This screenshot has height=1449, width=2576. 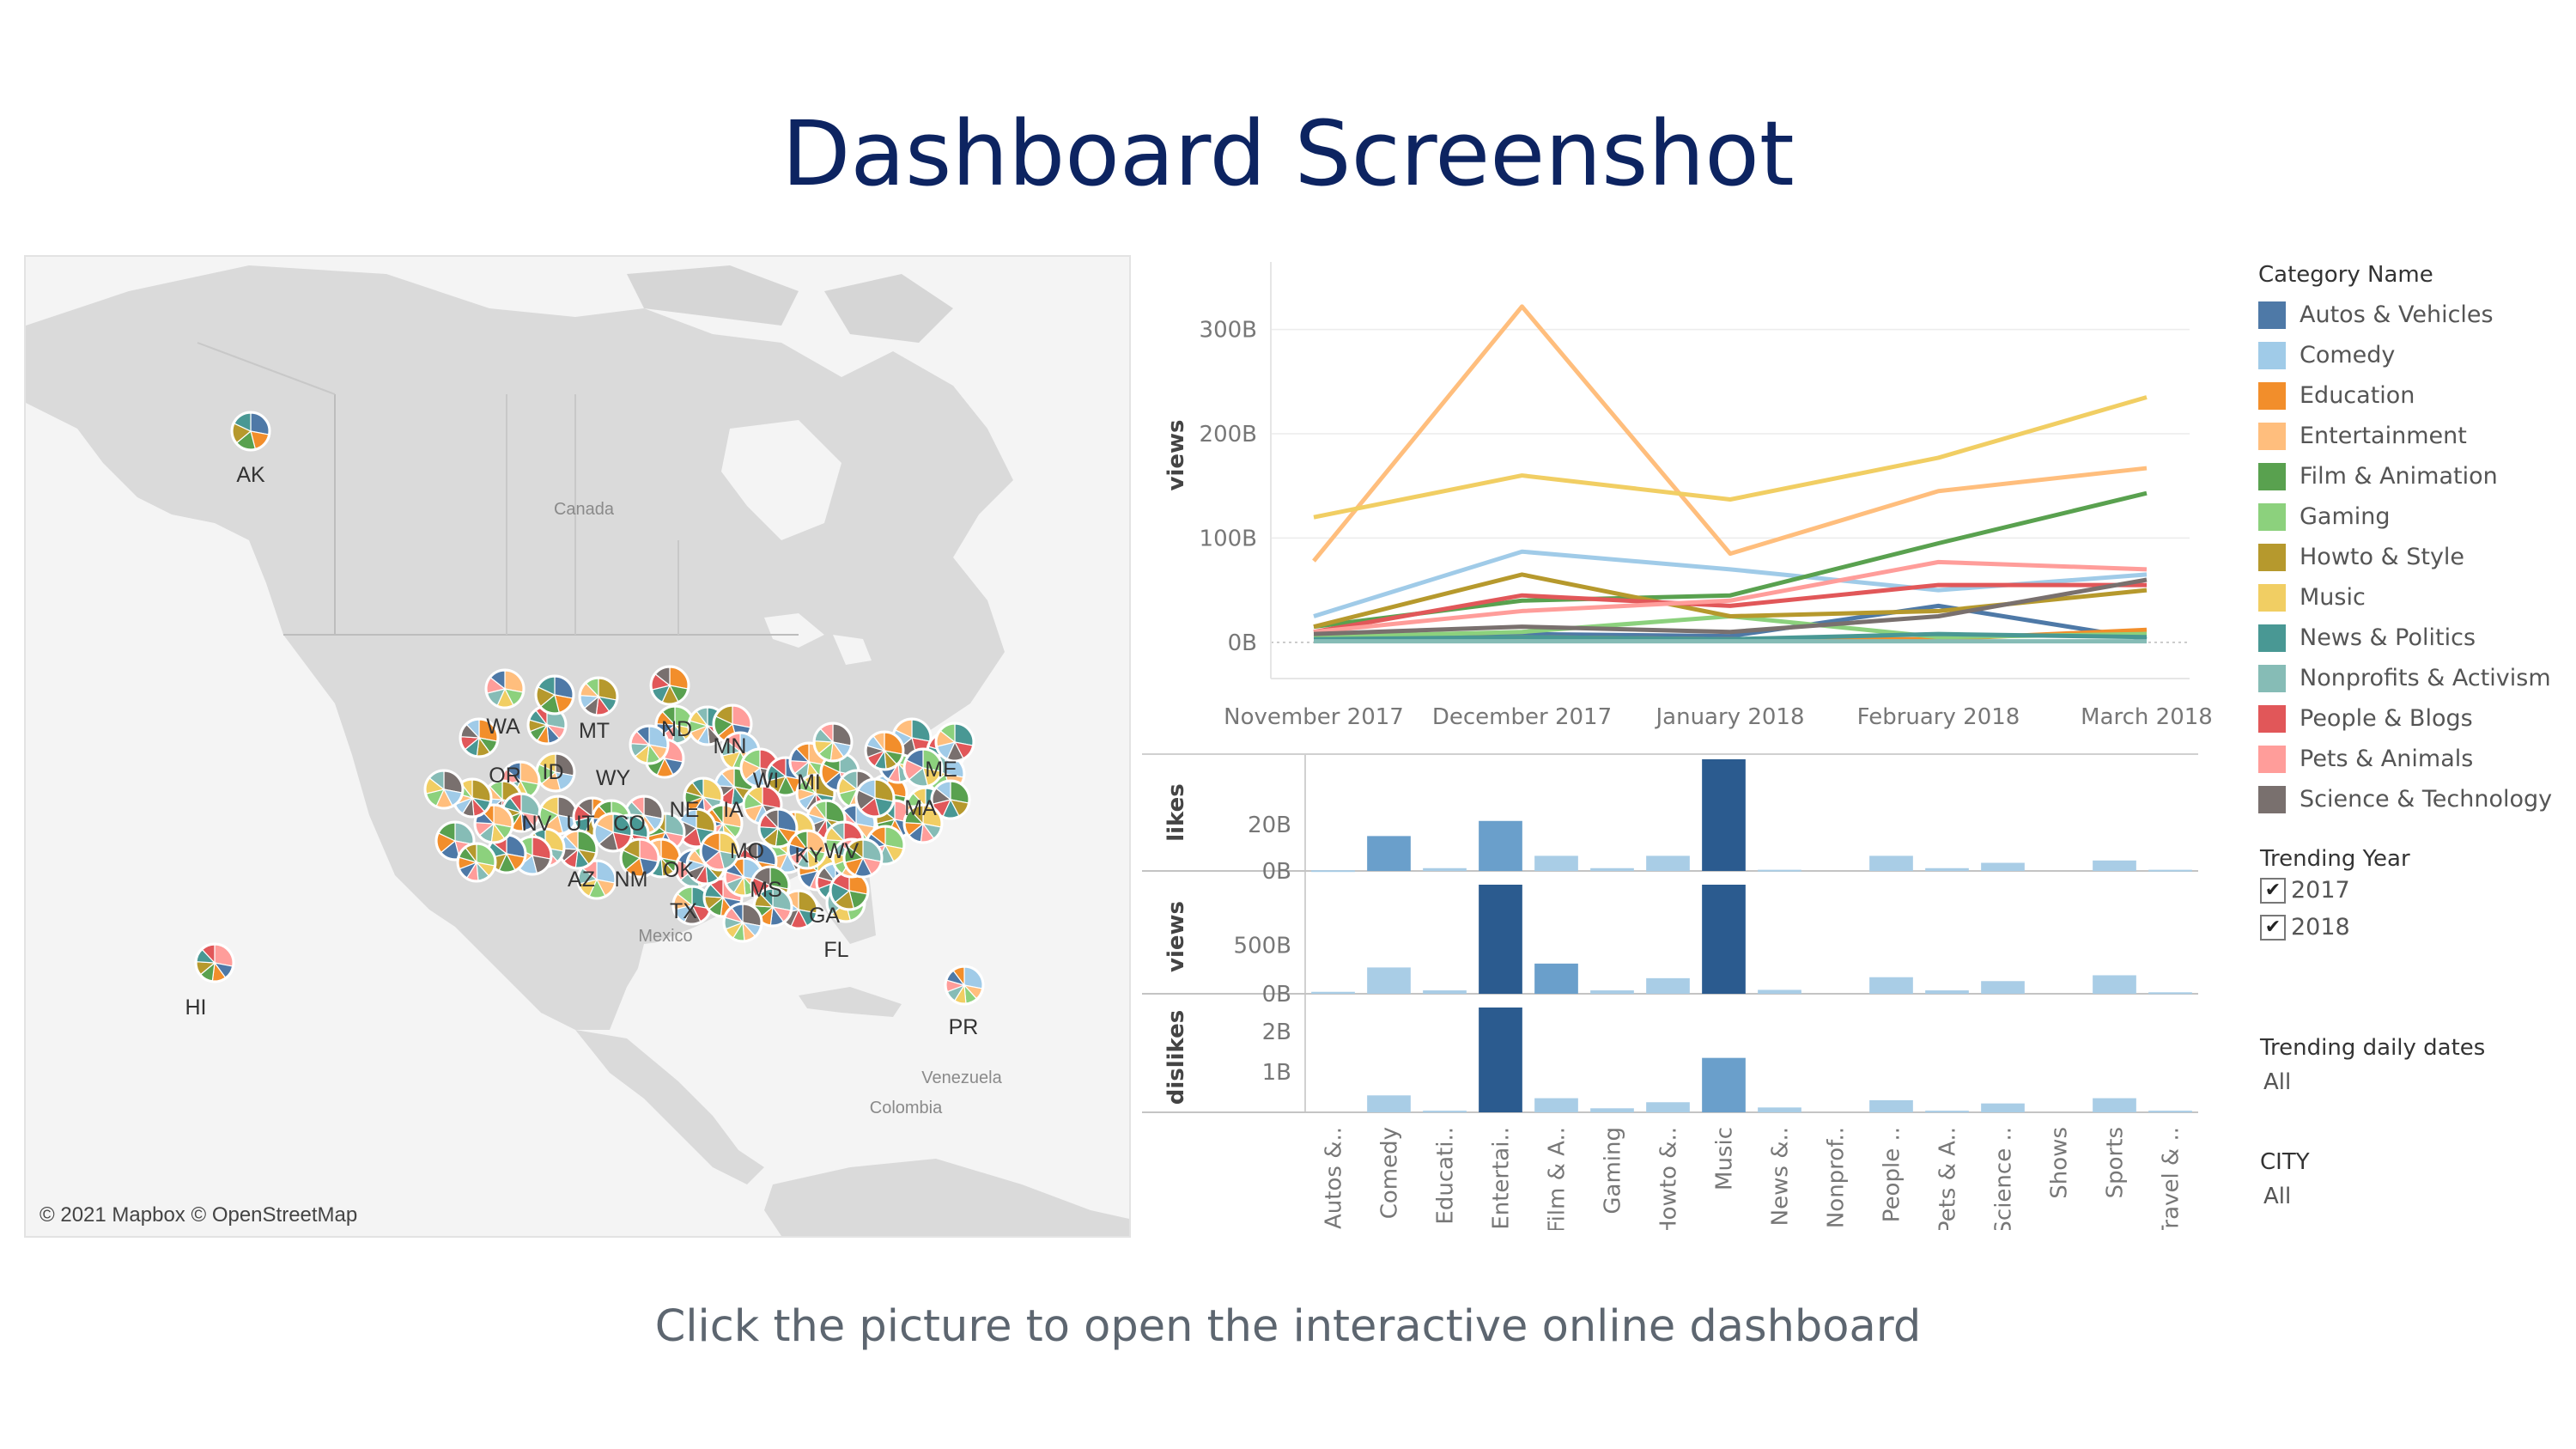 What do you see at coordinates (2417, 759) in the screenshot?
I see `legend-item: Pets & Animals` at bounding box center [2417, 759].